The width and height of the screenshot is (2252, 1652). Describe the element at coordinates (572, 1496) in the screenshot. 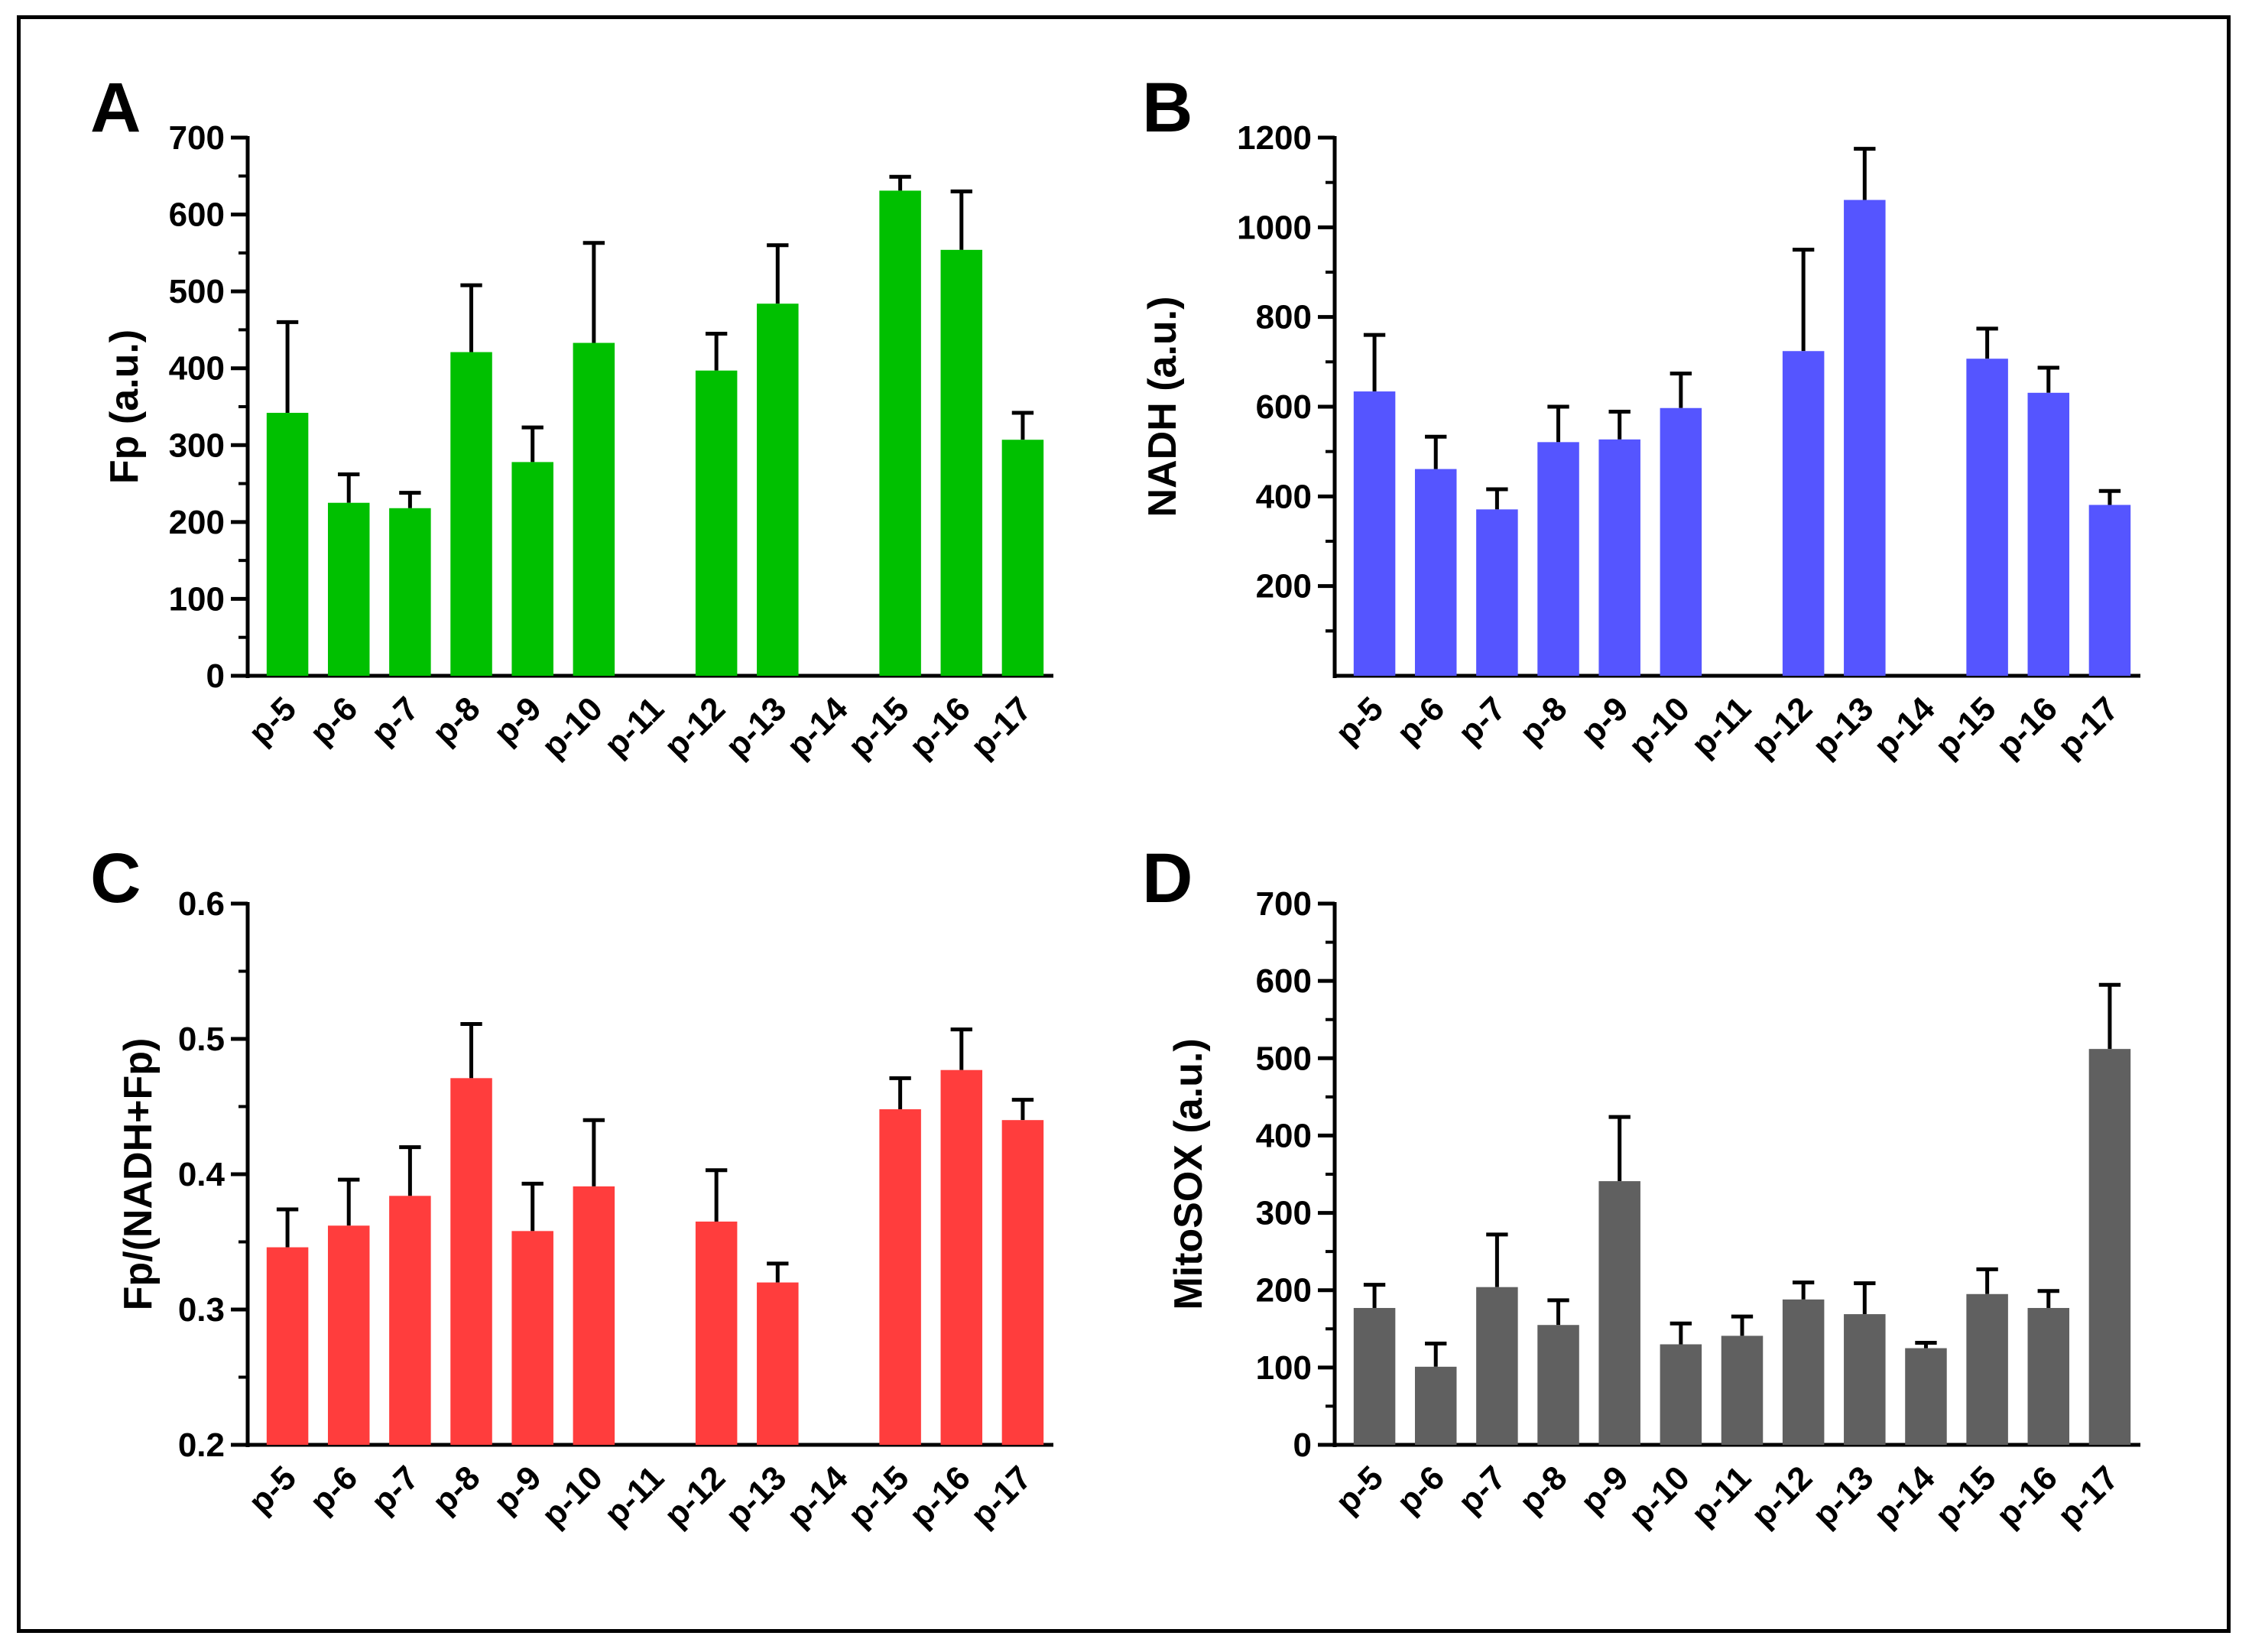

I see `panel-c-x-tick-label: p-10` at that location.